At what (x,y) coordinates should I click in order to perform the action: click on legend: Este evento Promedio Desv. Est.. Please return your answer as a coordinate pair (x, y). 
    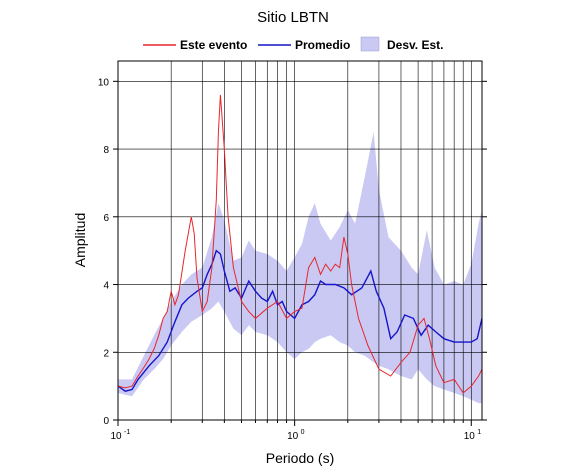
    Looking at the image, I should click on (293, 44).